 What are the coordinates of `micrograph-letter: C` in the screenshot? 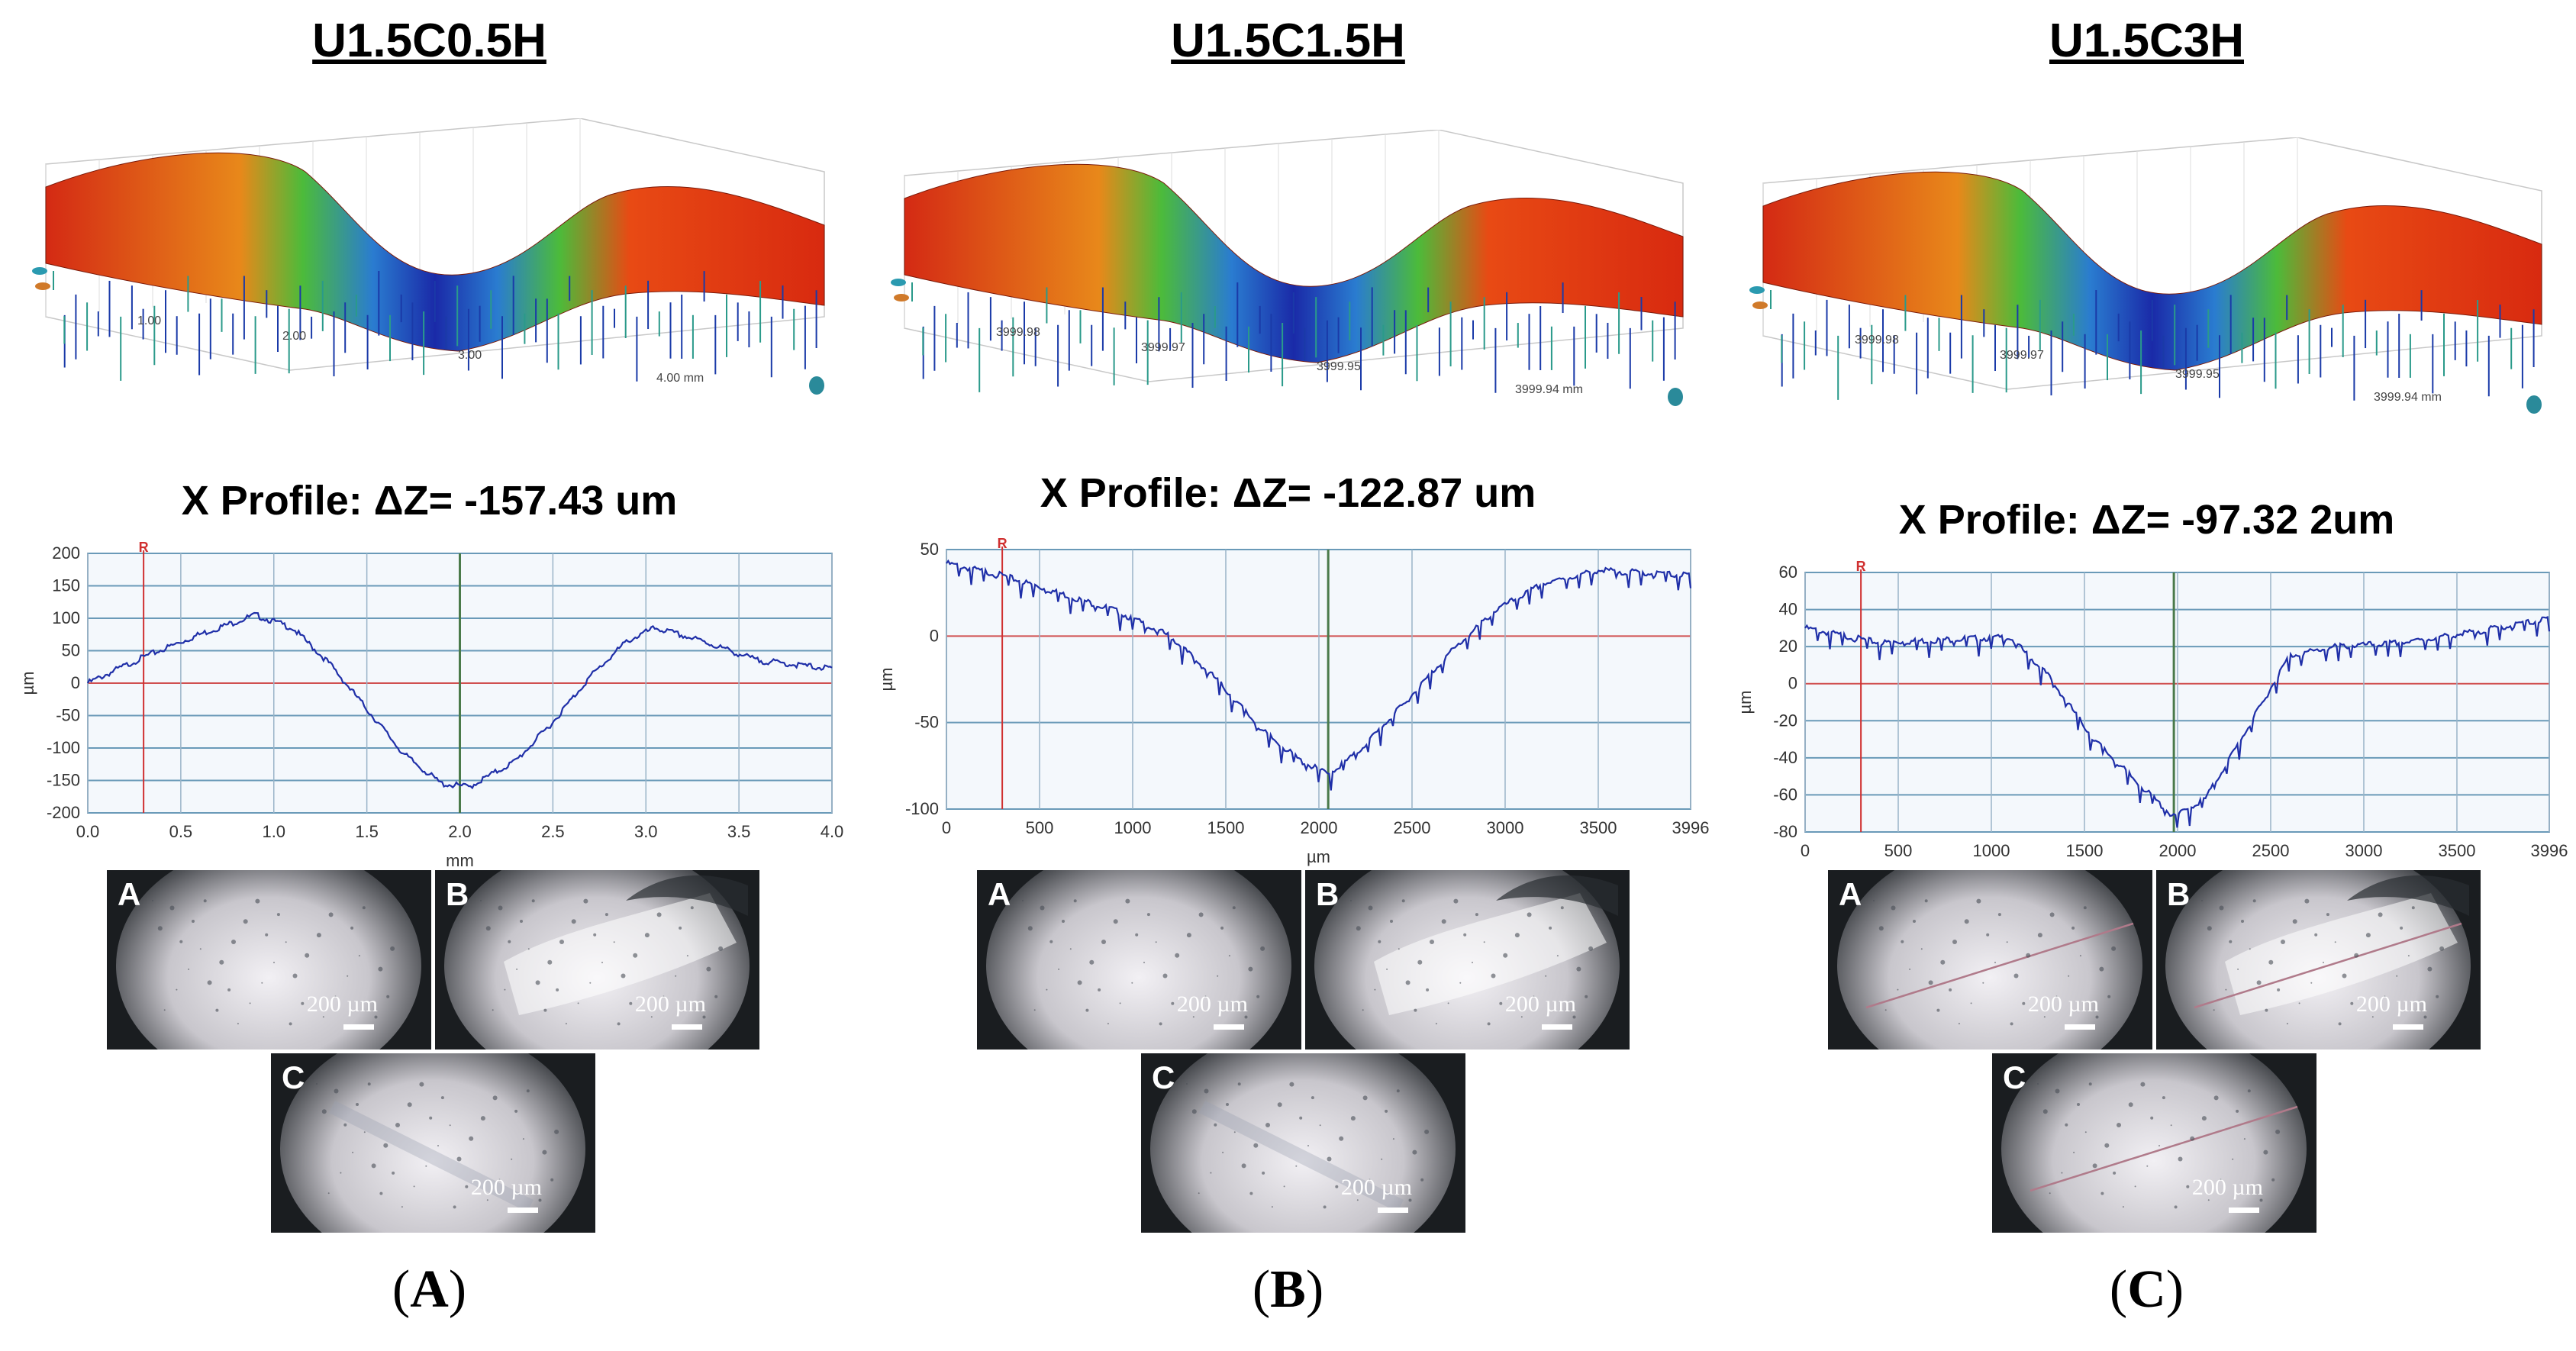 It's located at (1164, 1077).